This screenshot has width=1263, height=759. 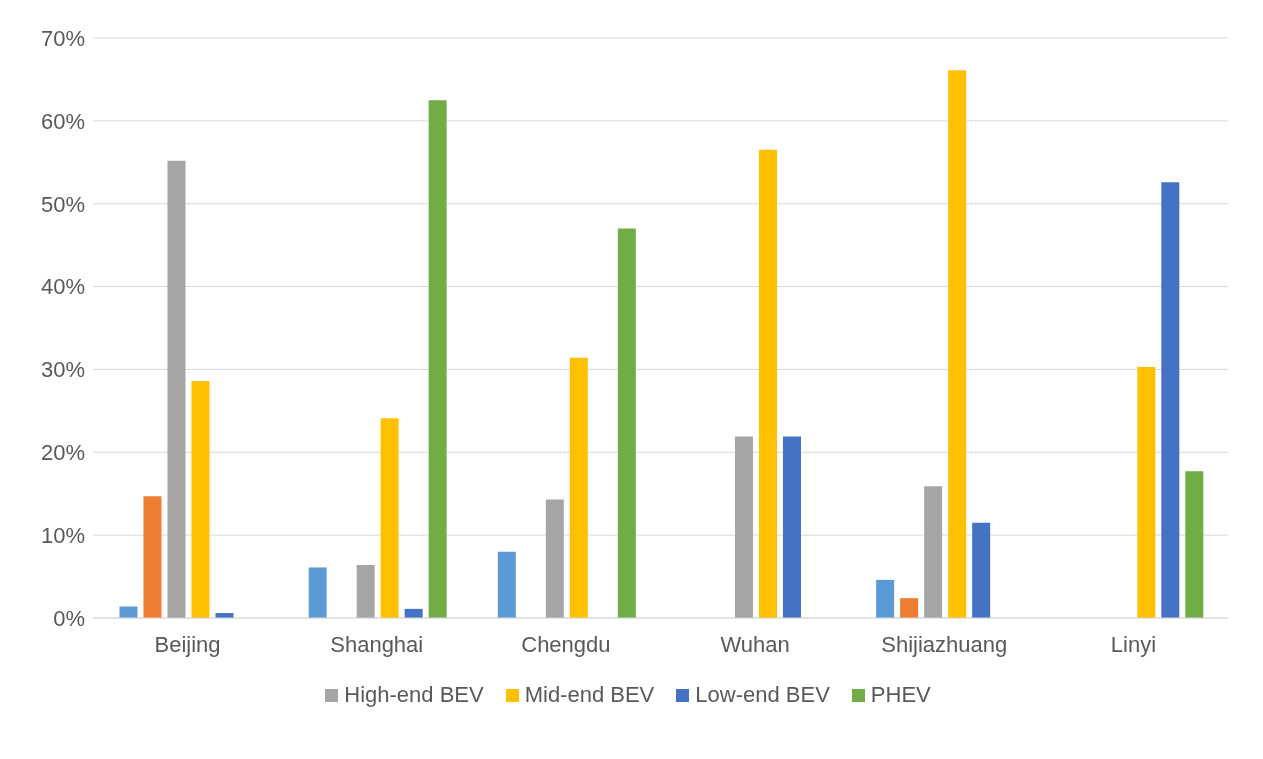 What do you see at coordinates (62, 204) in the screenshot?
I see `y-tick-label: 50%` at bounding box center [62, 204].